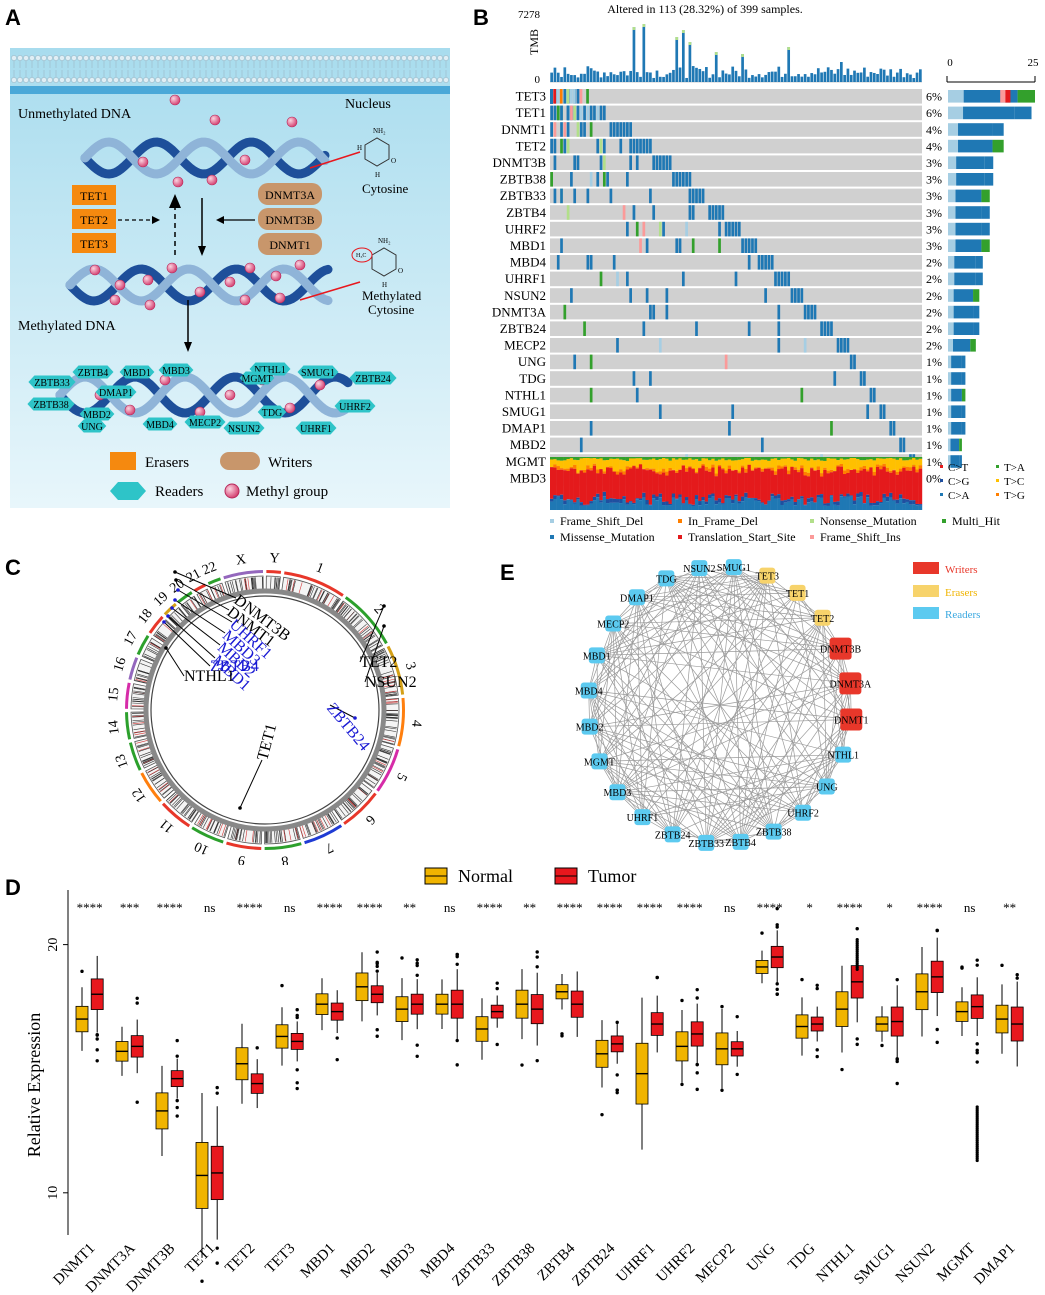 The image size is (1045, 1295). Describe the element at coordinates (994, 1264) in the screenshot. I see `x-tick-label: DMAP1` at that location.